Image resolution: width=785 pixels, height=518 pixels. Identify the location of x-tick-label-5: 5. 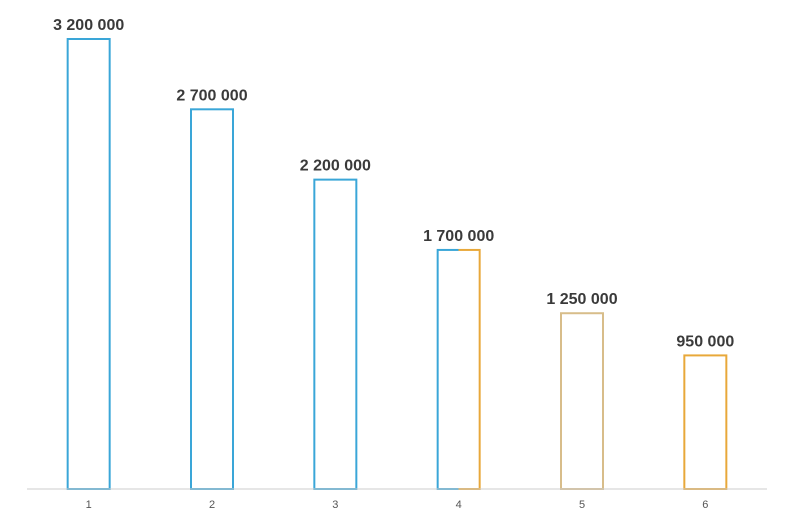
(582, 505).